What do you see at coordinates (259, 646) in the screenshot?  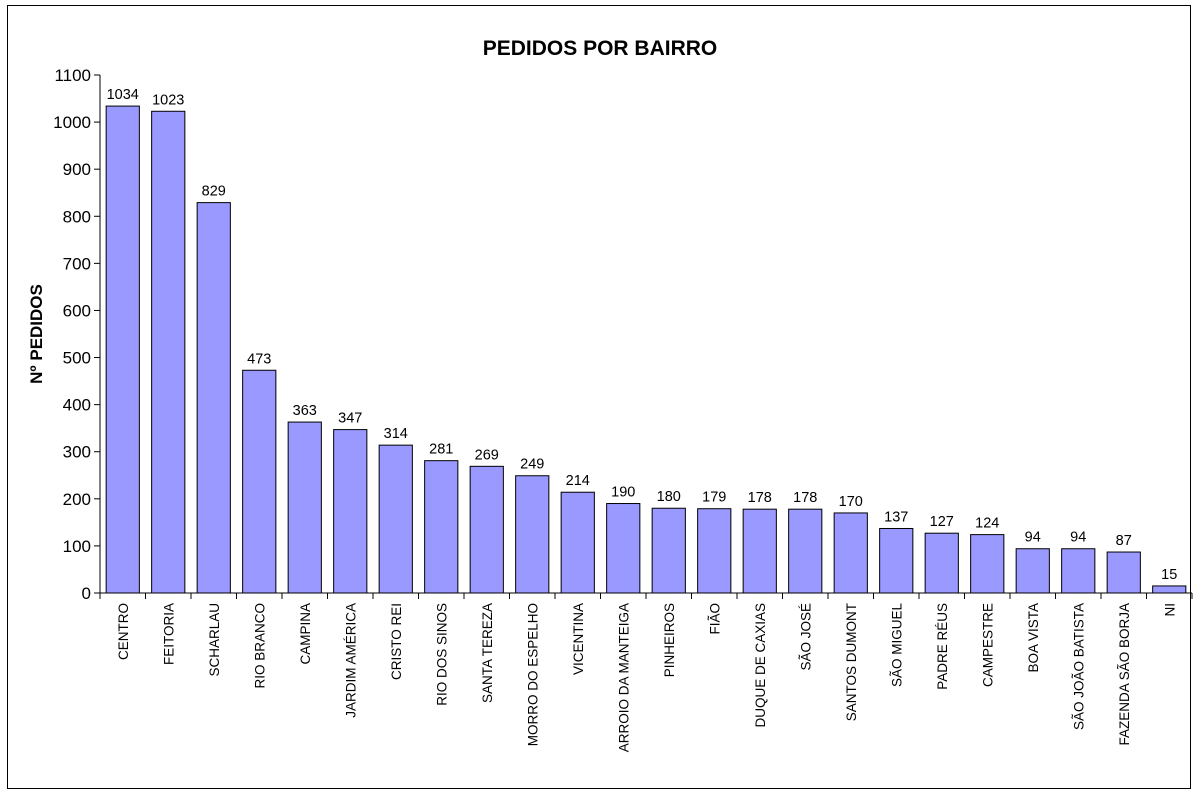 I see `category-label: RIO BRANCO` at bounding box center [259, 646].